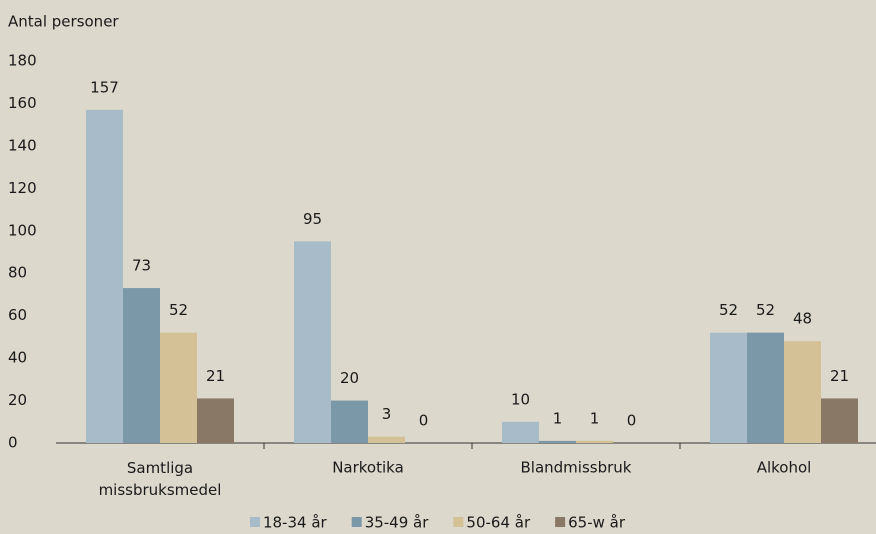 This screenshot has height=534, width=876. I want to click on y-tick-label: 180, so click(22, 61).